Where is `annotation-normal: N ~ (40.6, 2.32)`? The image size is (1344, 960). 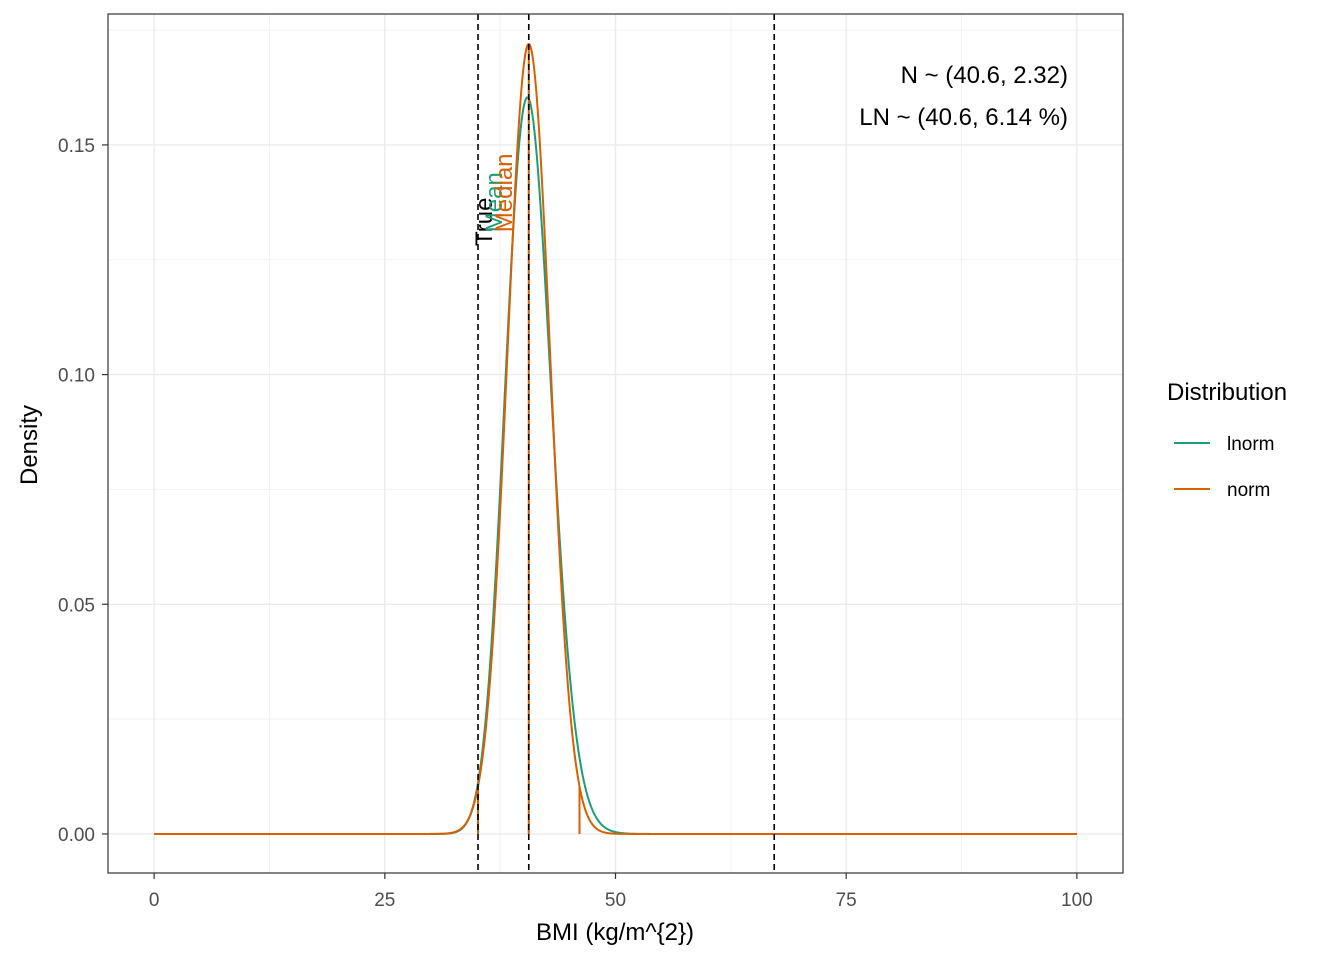 annotation-normal: N ~ (40.6, 2.32) is located at coordinates (984, 75).